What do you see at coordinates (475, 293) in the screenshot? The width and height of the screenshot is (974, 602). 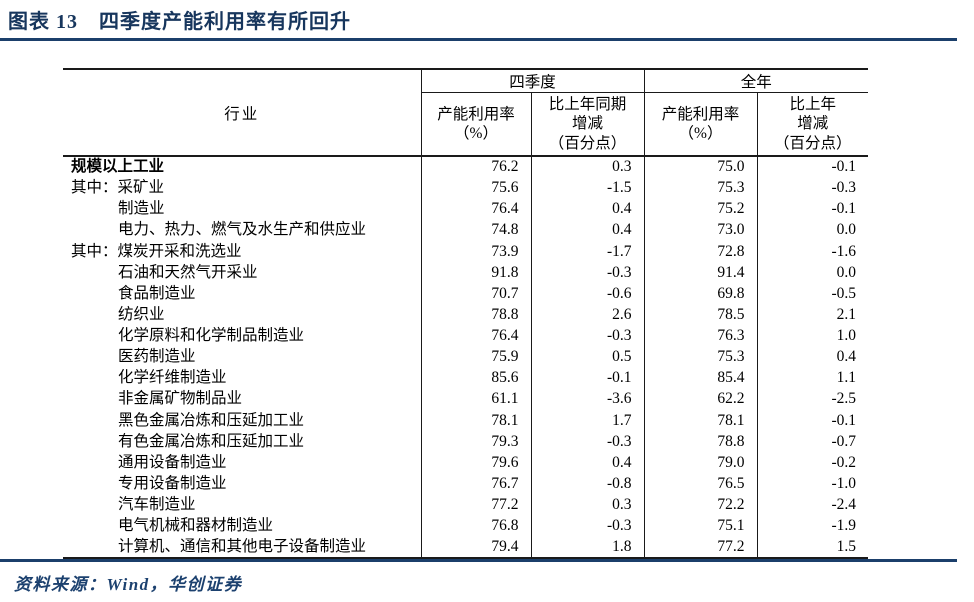 I see `q4-utilization-cell: 70.7` at bounding box center [475, 293].